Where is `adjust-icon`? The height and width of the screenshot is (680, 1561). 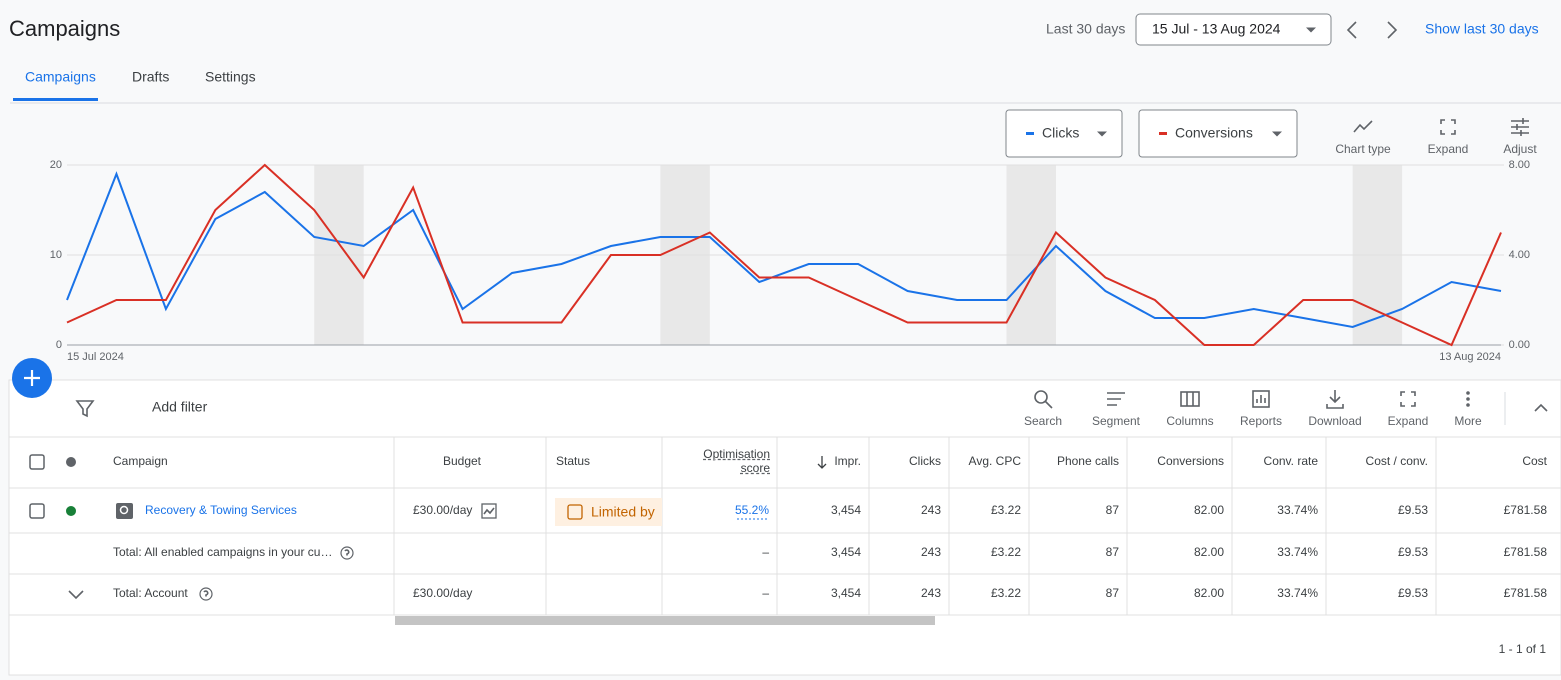
adjust-icon is located at coordinates (1520, 127).